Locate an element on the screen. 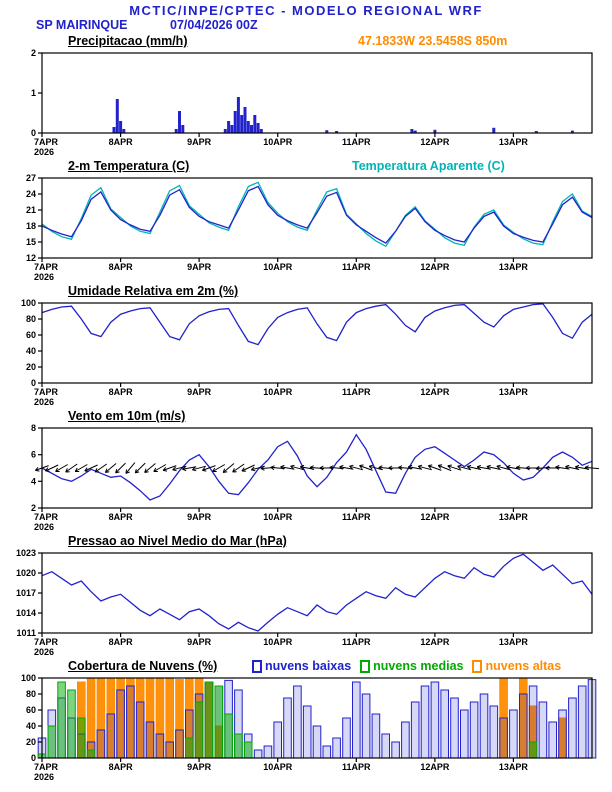  wind-title: Vento em 10m (m/s) is located at coordinates (127, 416).